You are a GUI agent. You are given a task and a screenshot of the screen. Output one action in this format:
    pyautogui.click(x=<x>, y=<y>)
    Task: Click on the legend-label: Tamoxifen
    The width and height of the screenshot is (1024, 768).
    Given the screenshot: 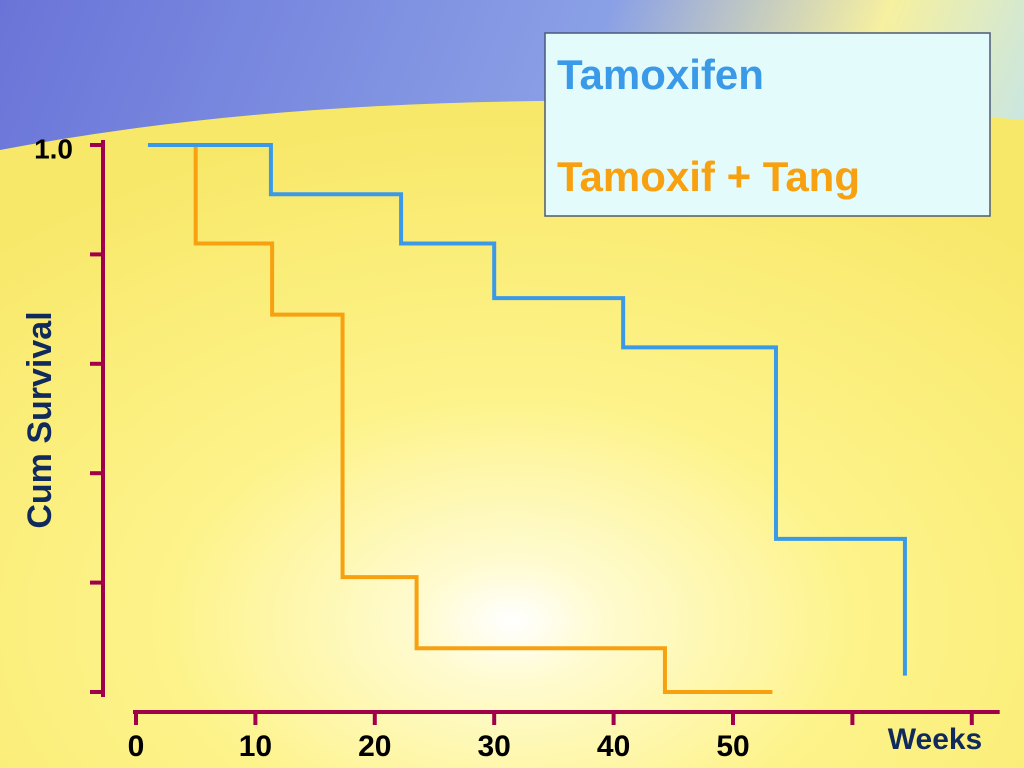 What is the action you would take?
    pyautogui.click(x=660, y=74)
    